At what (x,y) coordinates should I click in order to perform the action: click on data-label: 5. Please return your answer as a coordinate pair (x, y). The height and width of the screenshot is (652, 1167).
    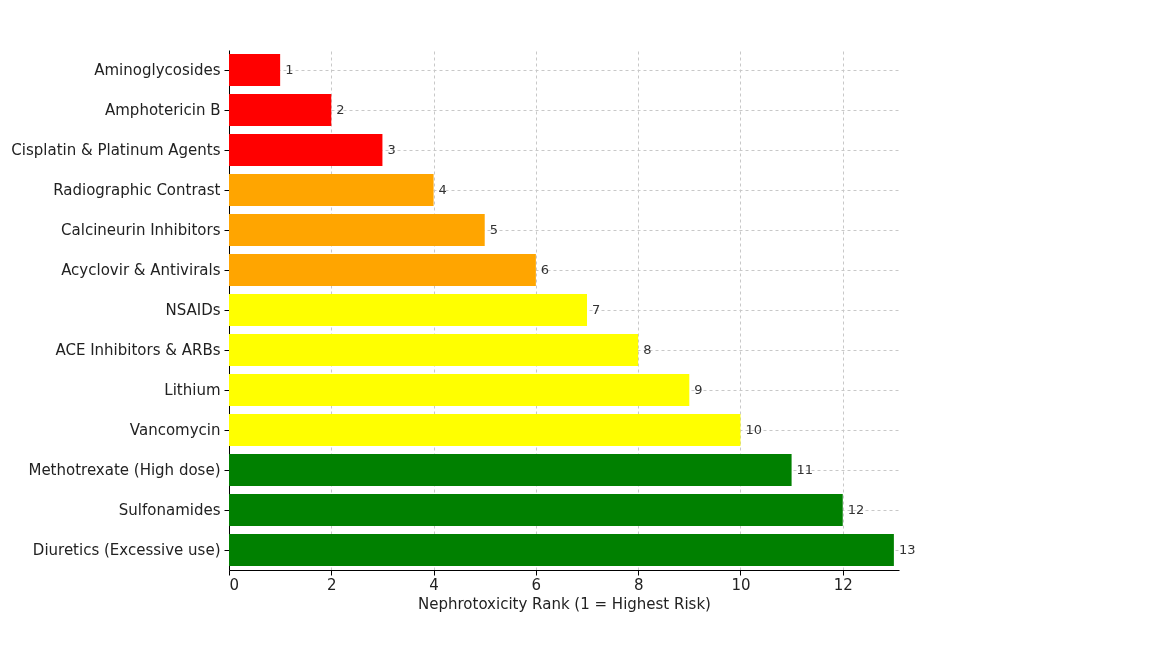
    Looking at the image, I should click on (494, 229).